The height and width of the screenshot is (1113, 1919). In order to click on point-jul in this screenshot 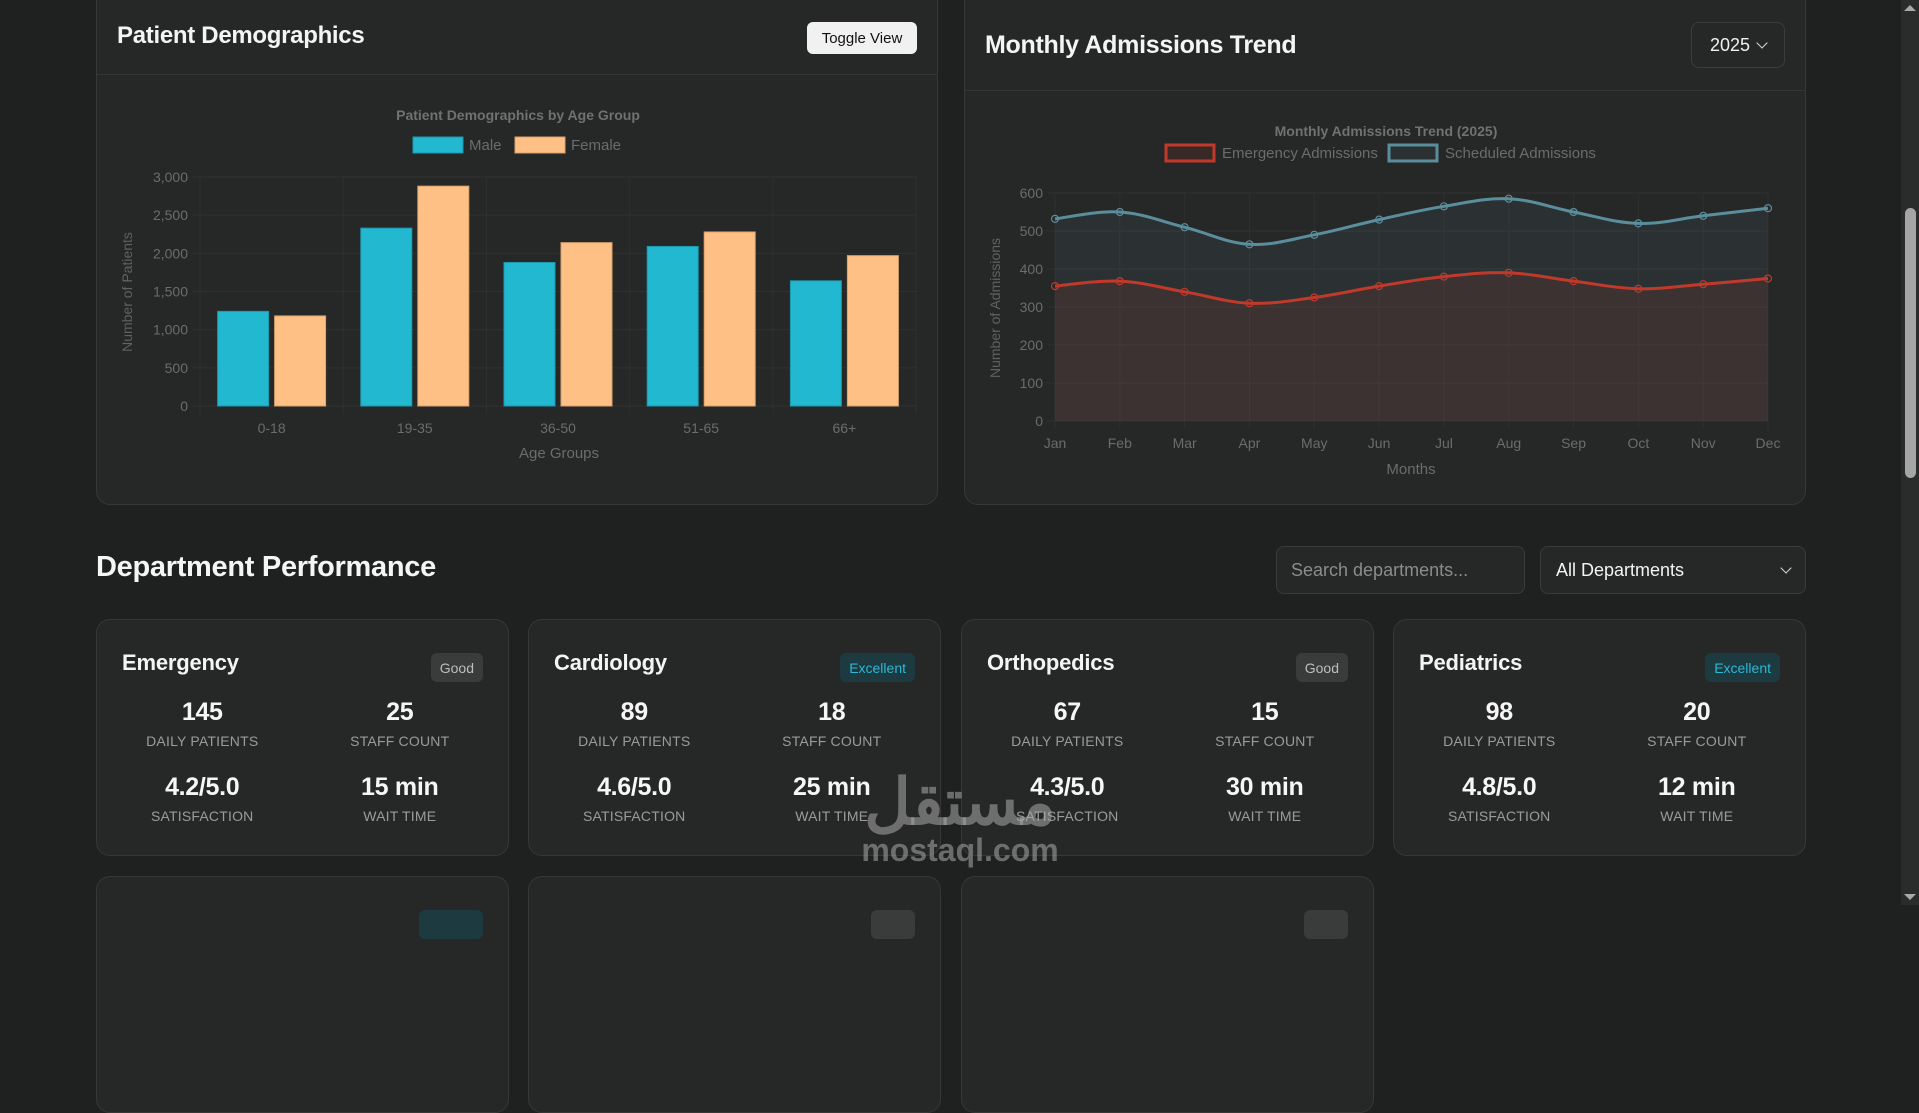, I will do `click(1444, 206)`.